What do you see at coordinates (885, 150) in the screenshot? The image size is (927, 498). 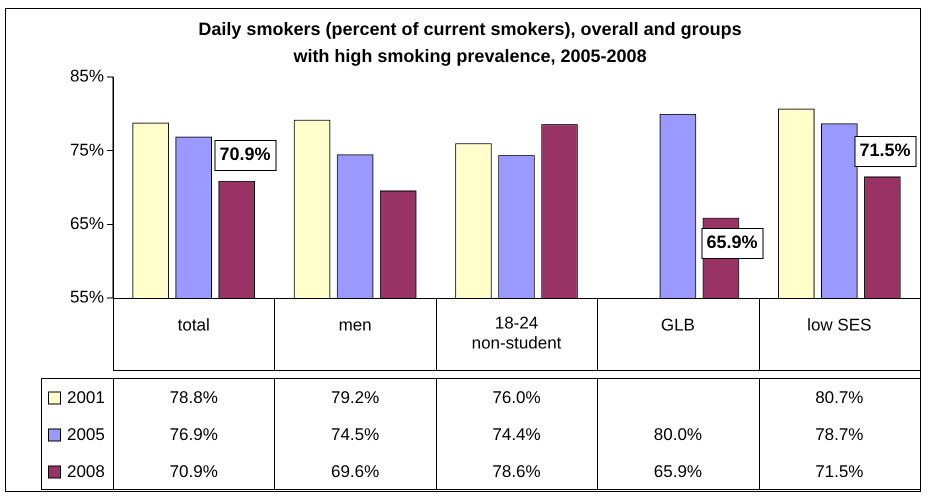 I see `annotation: 71.5%` at bounding box center [885, 150].